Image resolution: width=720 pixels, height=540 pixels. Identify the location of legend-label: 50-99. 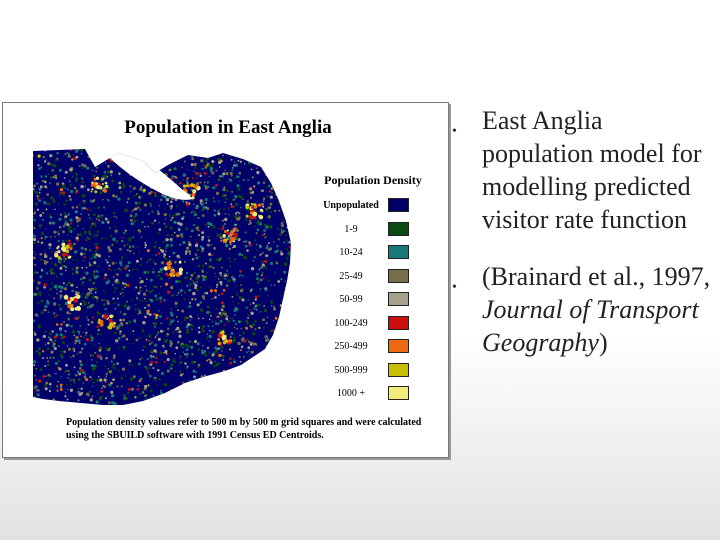
(351, 299).